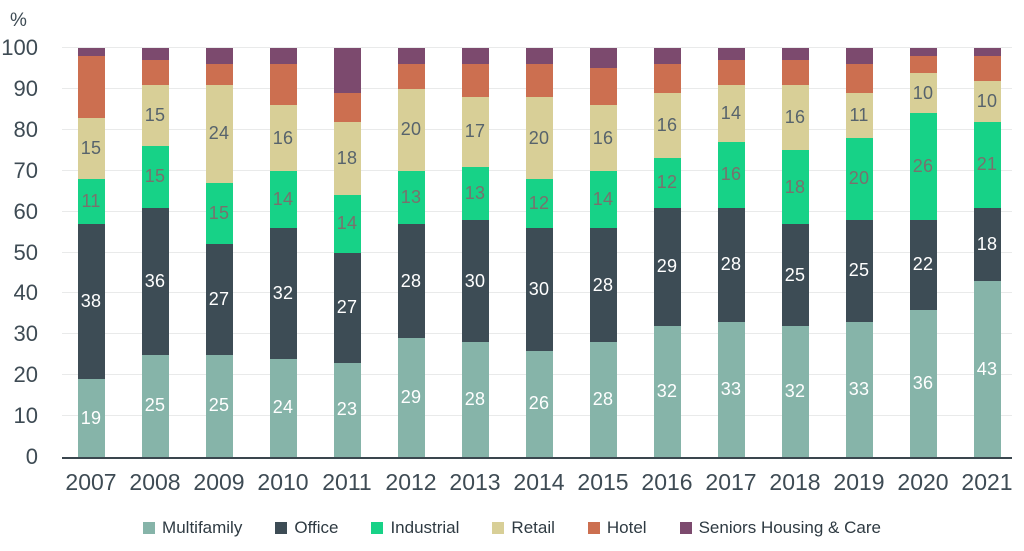 This screenshot has height=551, width=1024. I want to click on x-tick-label-2015: 2015, so click(603, 482).